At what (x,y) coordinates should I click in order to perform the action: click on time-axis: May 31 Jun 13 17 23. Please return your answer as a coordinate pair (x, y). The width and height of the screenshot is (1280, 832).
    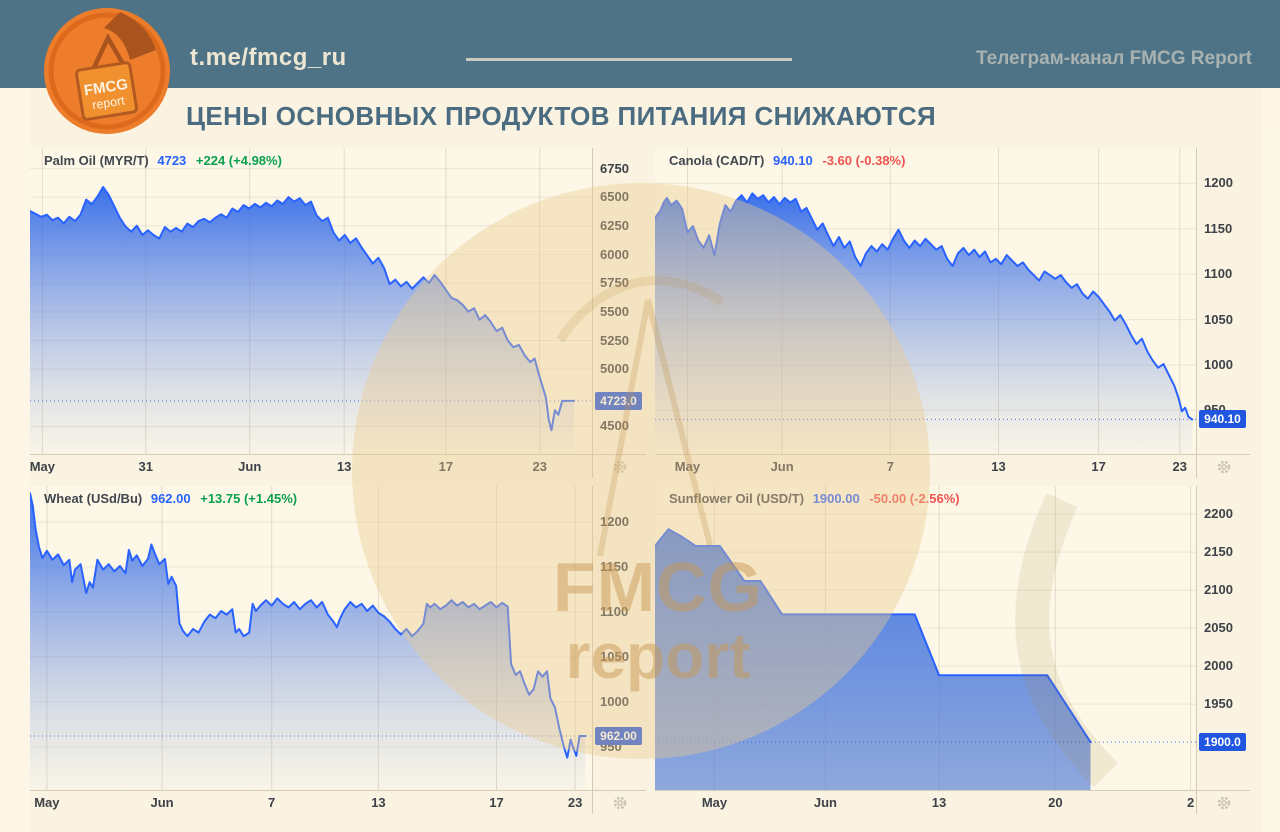
    Looking at the image, I should click on (311, 466).